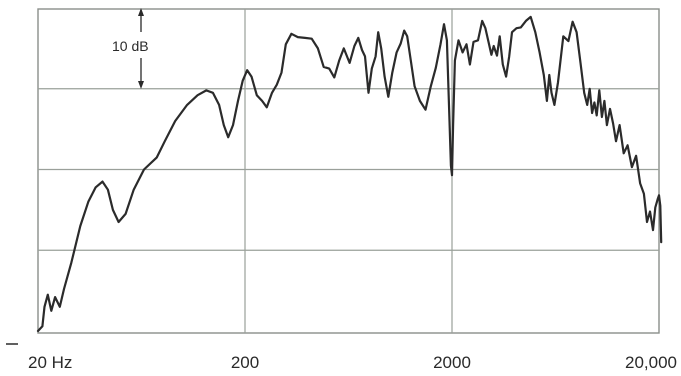 This screenshot has height=376, width=681. I want to click on scale-marker-down-arrow, so click(141, 85).